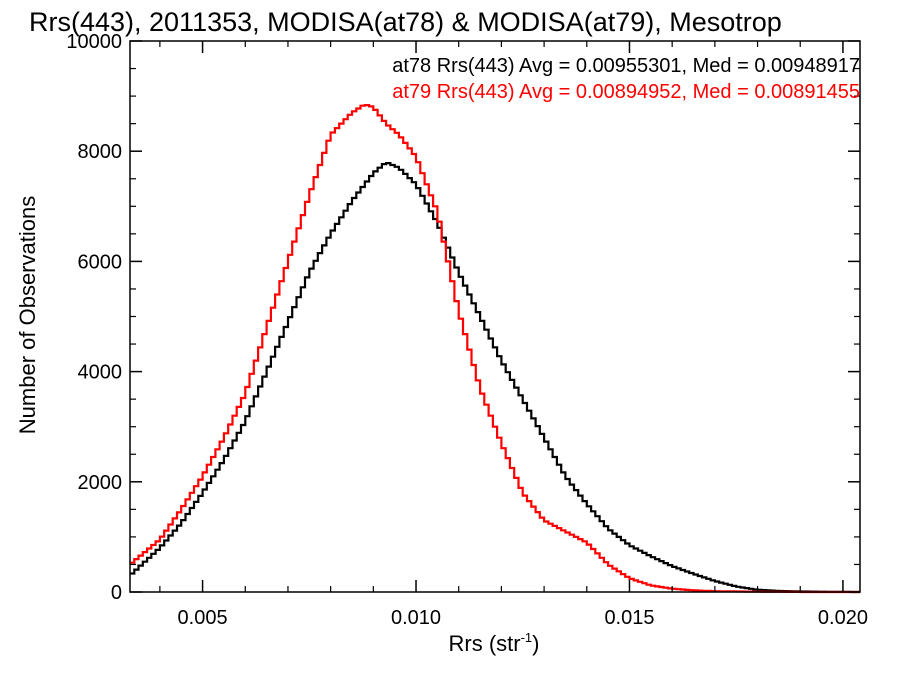 Image resolution: width=900 pixels, height=675 pixels. What do you see at coordinates (94, 42) in the screenshot?
I see `y-tick-label: 10000` at bounding box center [94, 42].